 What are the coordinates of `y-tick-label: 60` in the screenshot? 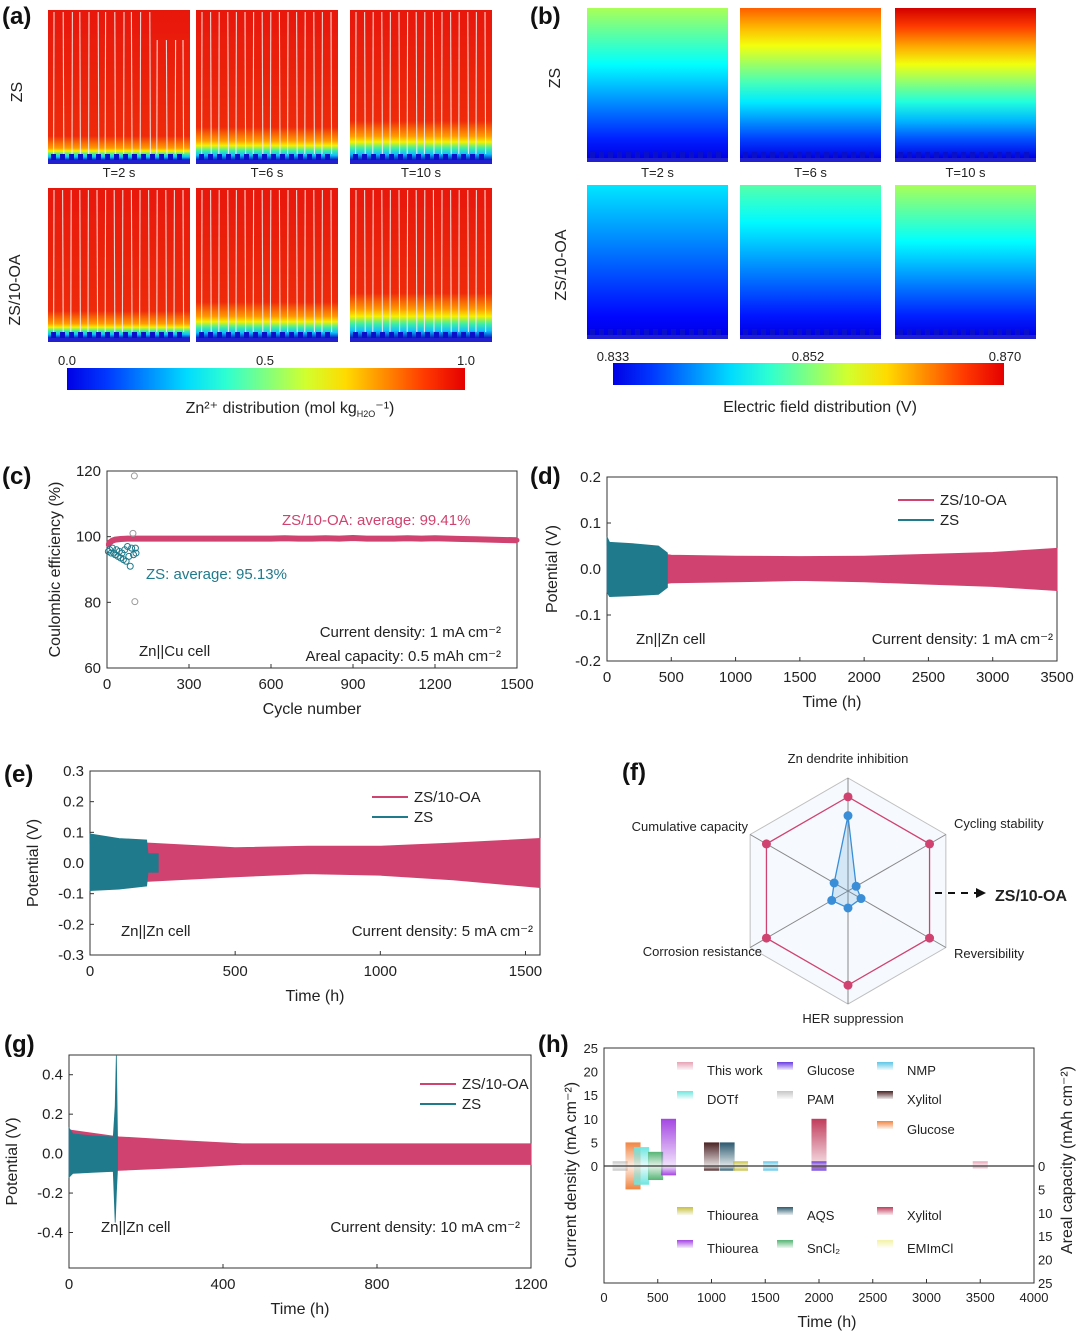 It's located at (92, 668).